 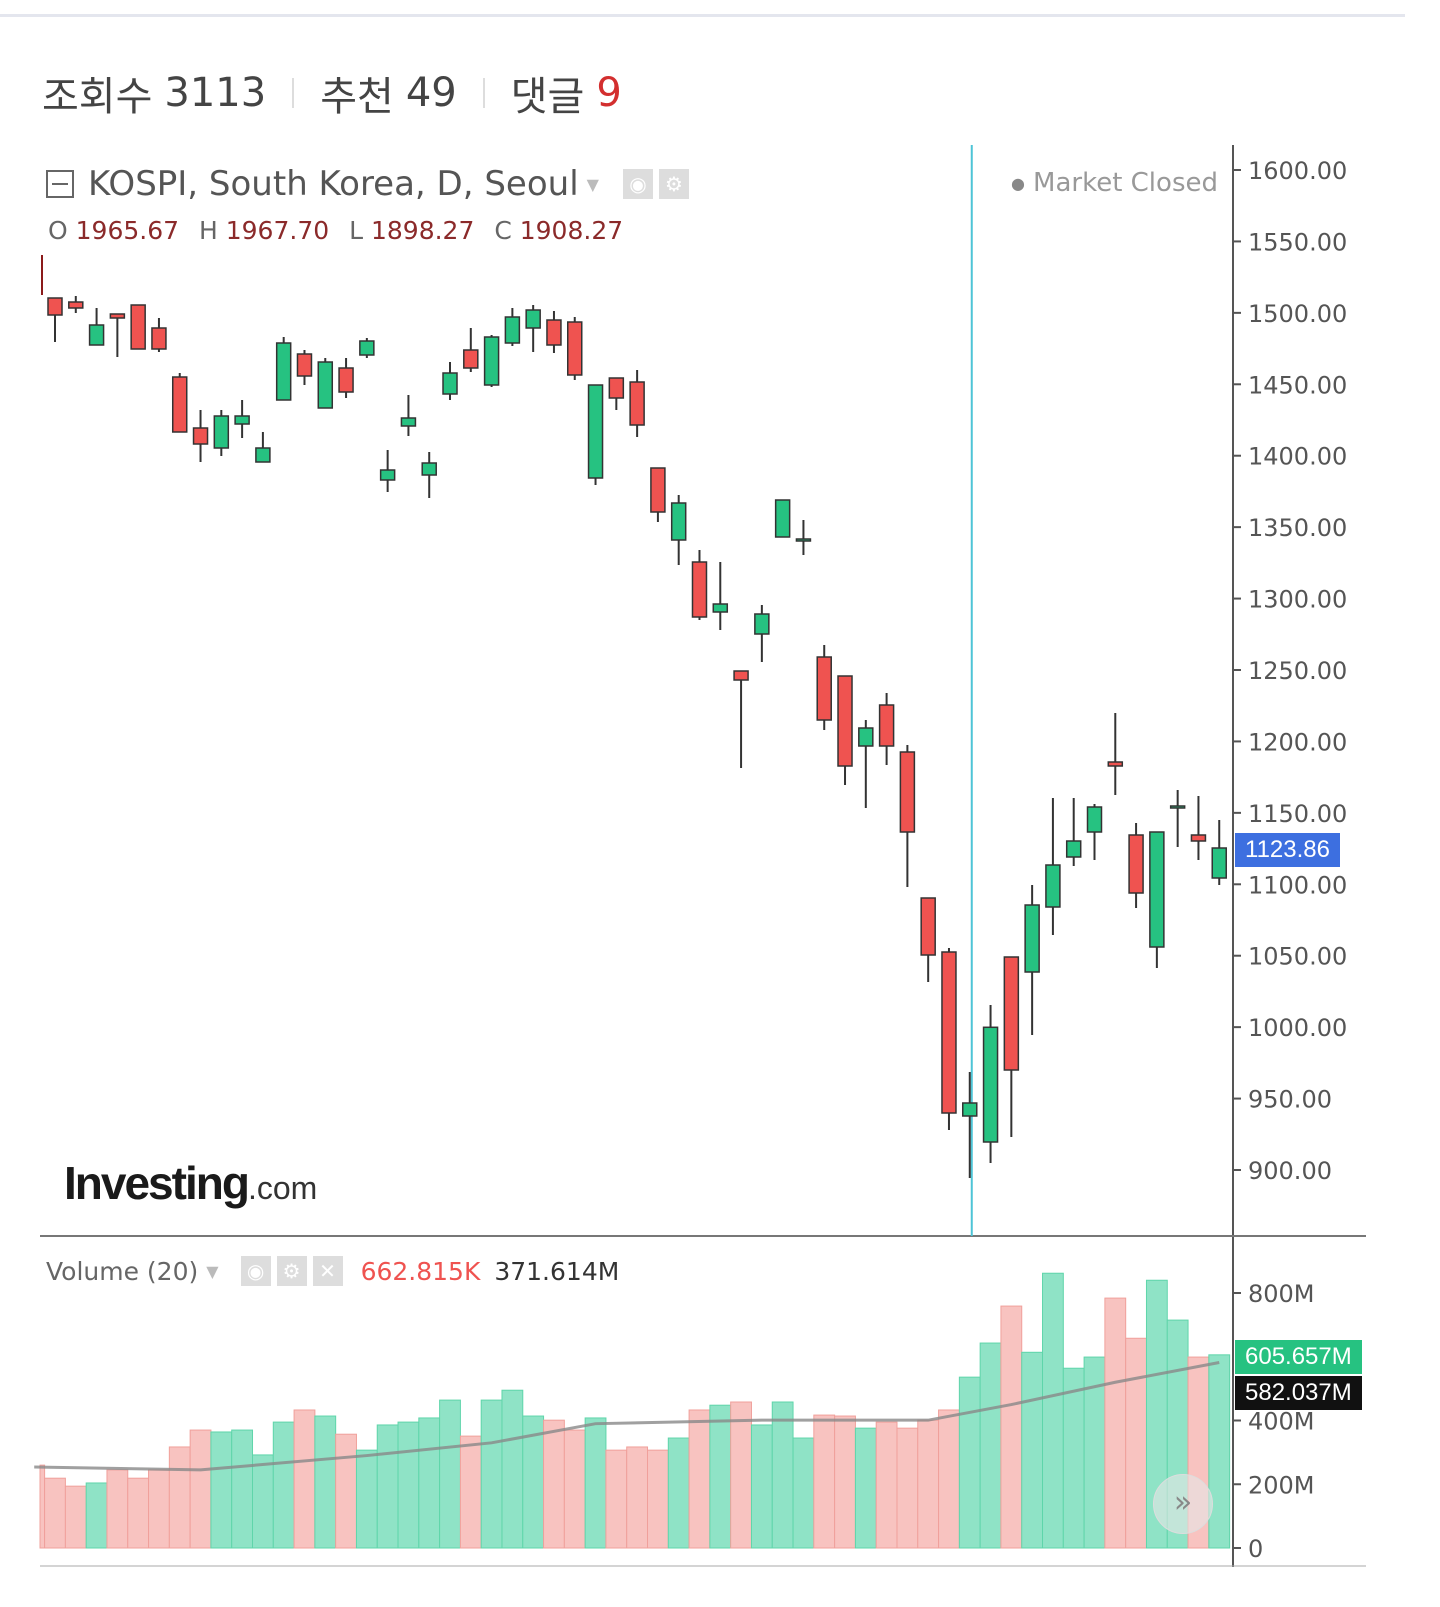 I want to click on divider, so click(x=483, y=93).